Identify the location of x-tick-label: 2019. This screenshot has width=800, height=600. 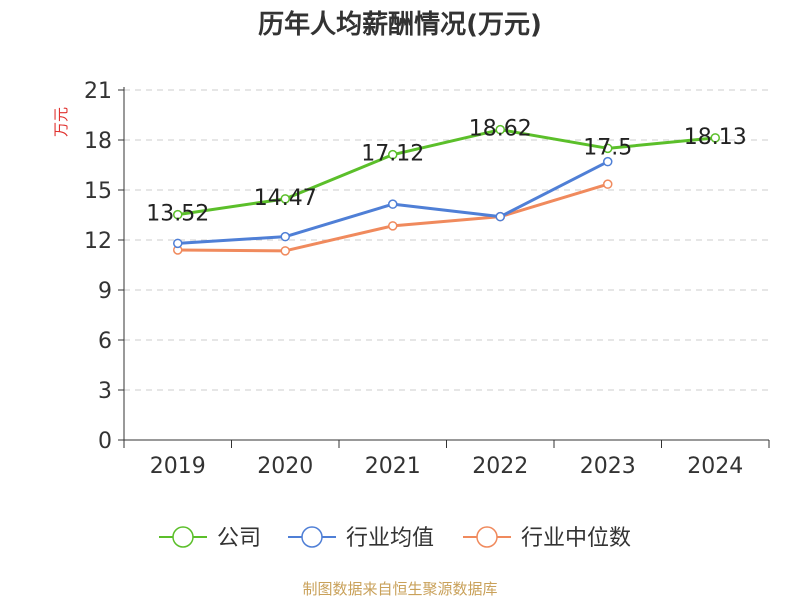
(178, 466).